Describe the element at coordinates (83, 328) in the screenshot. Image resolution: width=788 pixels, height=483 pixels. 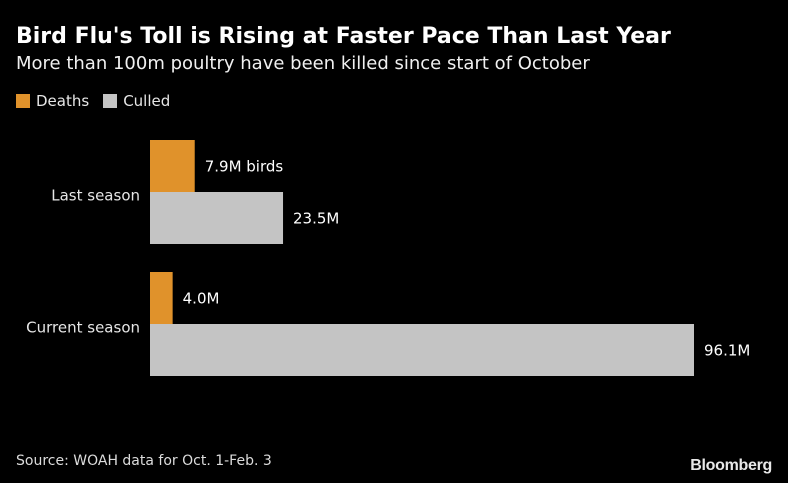
I see `category-label: Current season` at that location.